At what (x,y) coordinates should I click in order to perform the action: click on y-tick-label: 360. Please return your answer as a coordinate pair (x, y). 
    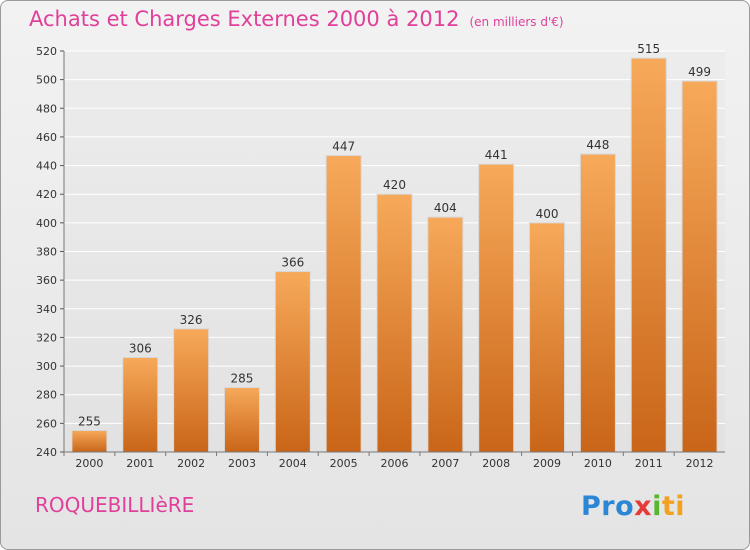
    Looking at the image, I should click on (46, 280).